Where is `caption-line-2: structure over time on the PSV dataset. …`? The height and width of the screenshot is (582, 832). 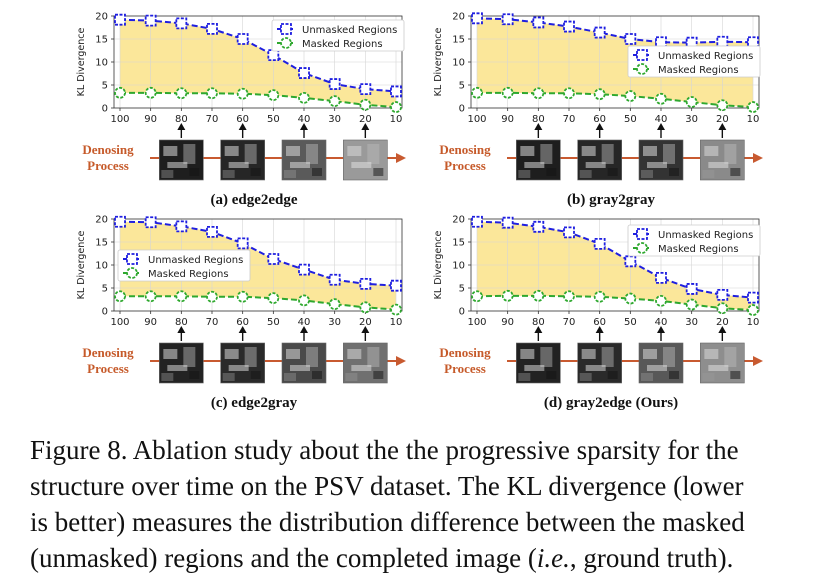
caption-line-2: structure over time on the PSV dataset. … is located at coordinates (387, 486).